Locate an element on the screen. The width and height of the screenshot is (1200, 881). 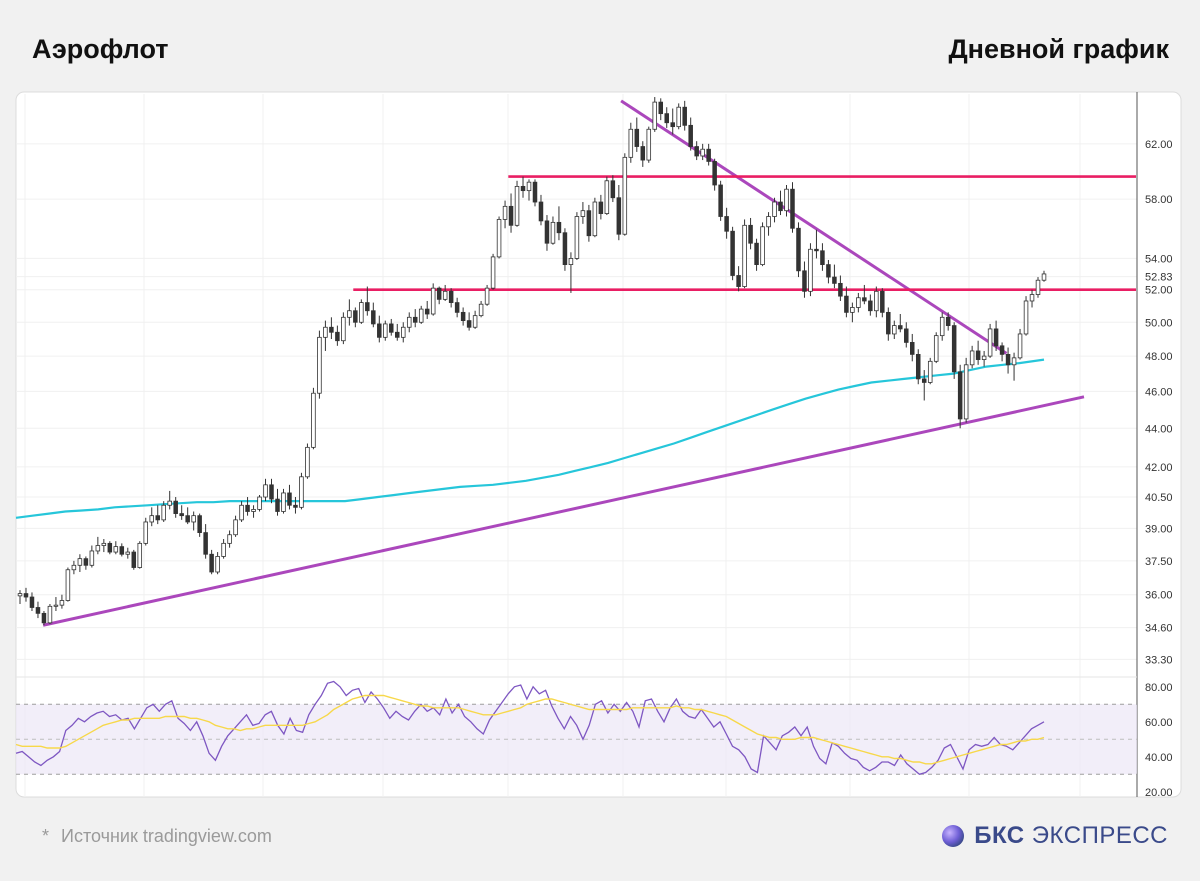
source-text: Источник tradingview.com is located at coordinates (166, 836).